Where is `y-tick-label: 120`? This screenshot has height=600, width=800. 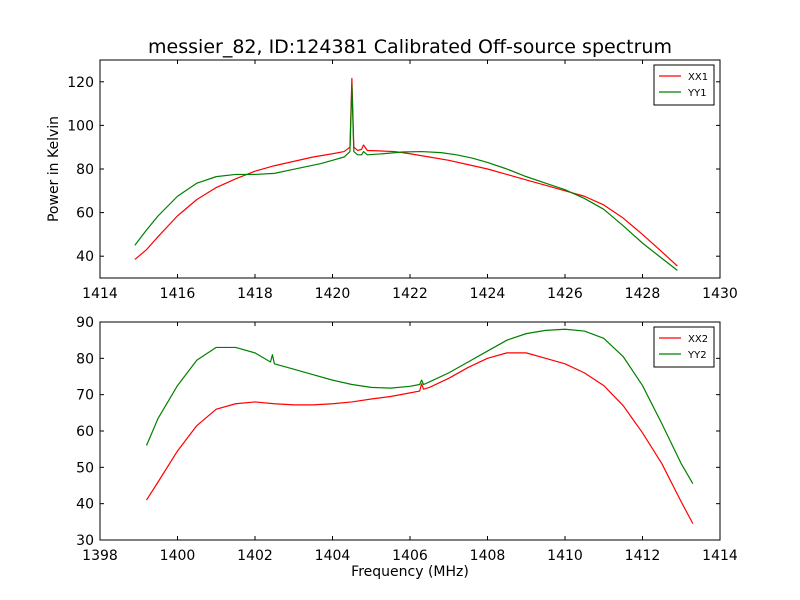 y-tick-label: 120 is located at coordinates (80, 83).